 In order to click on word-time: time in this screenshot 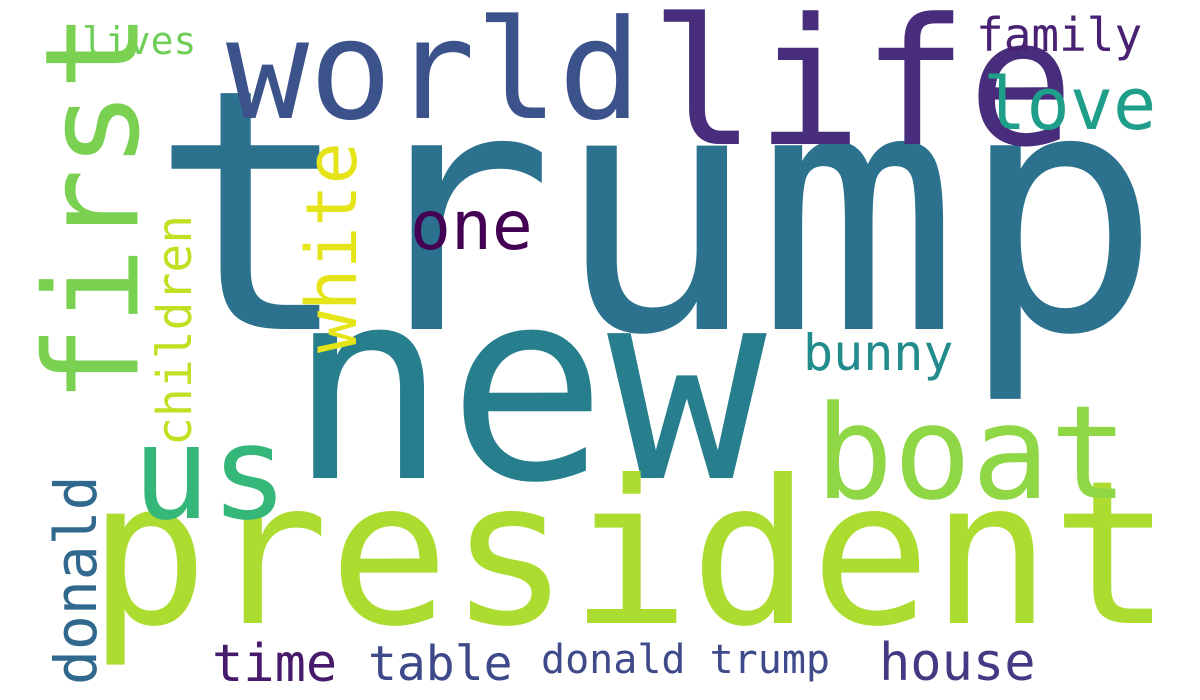, I will do `click(275, 664)`.